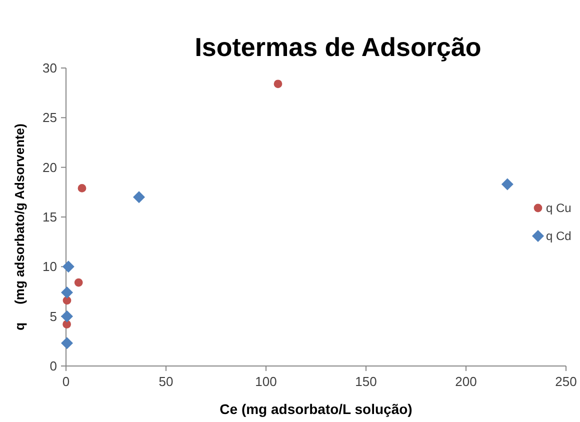 The height and width of the screenshot is (422, 580). Describe the element at coordinates (566, 381) in the screenshot. I see `x-tick-label: 250` at that location.